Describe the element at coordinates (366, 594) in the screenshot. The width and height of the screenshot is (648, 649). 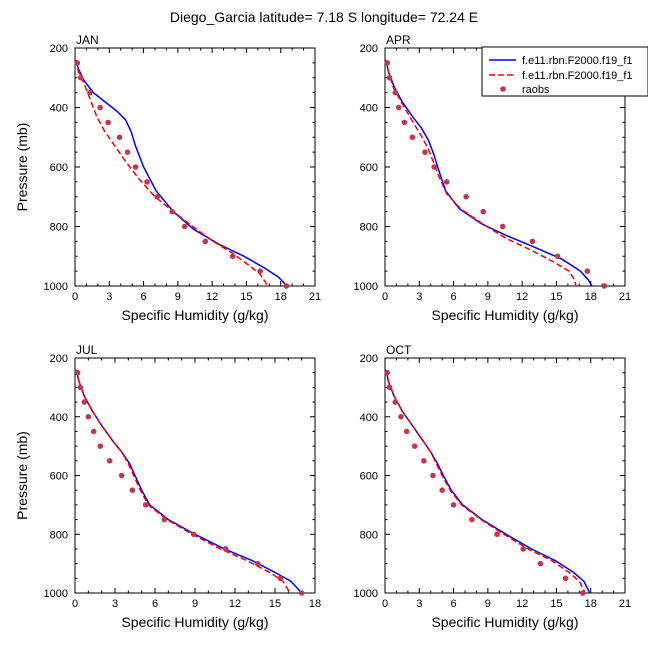
I see `y-tick-label: 1000` at that location.